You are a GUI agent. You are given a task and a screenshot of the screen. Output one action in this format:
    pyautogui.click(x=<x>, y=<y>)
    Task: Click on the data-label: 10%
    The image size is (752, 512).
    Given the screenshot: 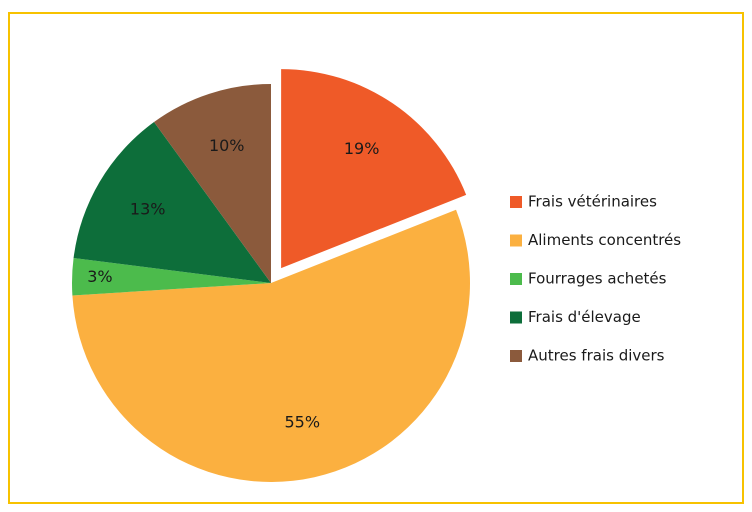 What is the action you would take?
    pyautogui.click(x=227, y=145)
    